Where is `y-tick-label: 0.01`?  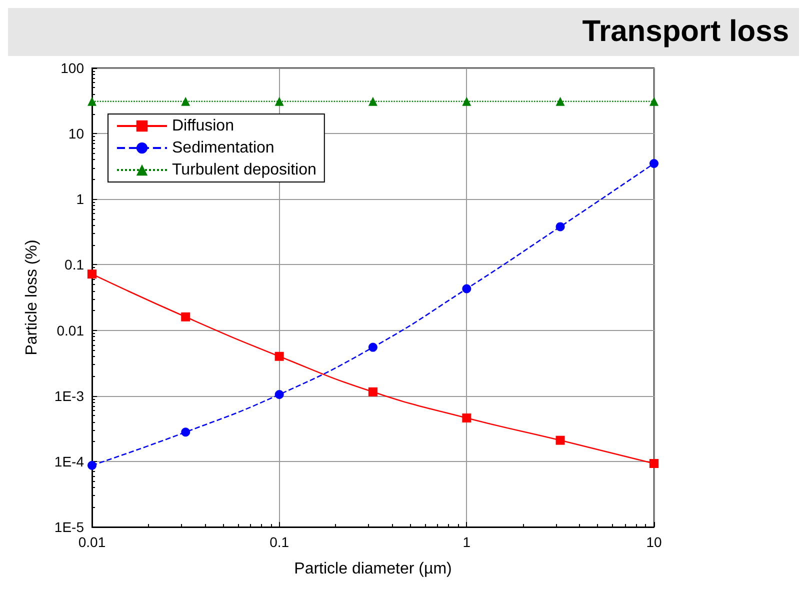 y-tick-label: 0.01 is located at coordinates (70, 330).